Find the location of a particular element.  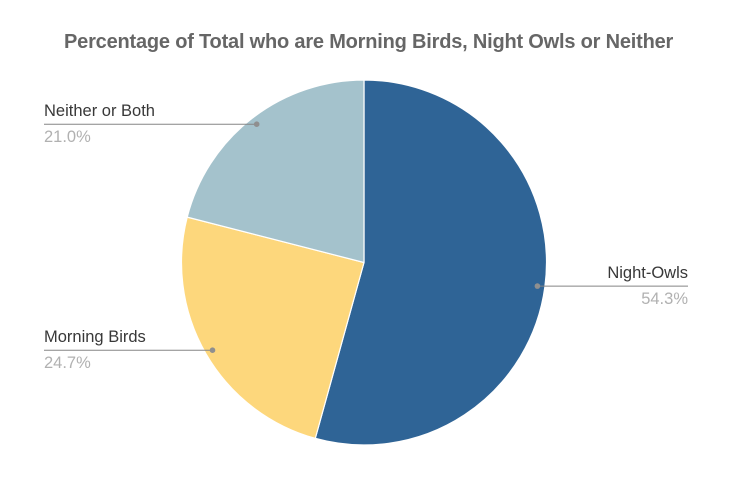

label-block-morning-birds: Morning Birds 24.7% is located at coordinates (95, 350).